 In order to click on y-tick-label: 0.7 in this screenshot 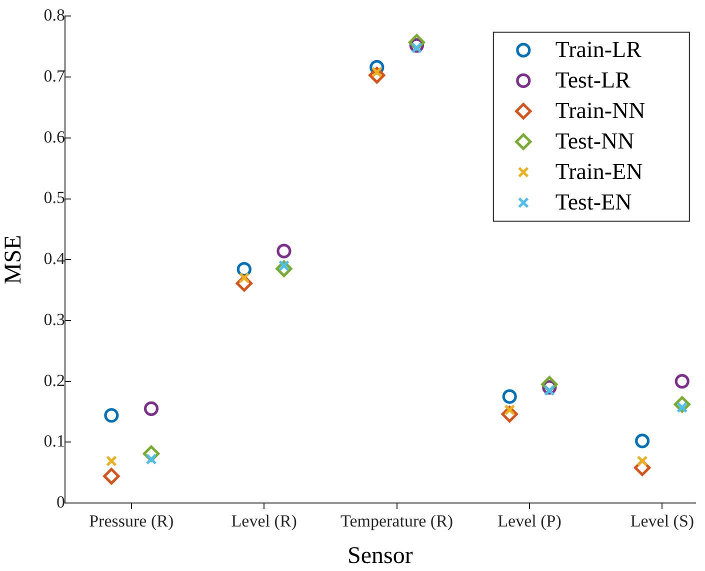, I will do `click(55, 76)`.